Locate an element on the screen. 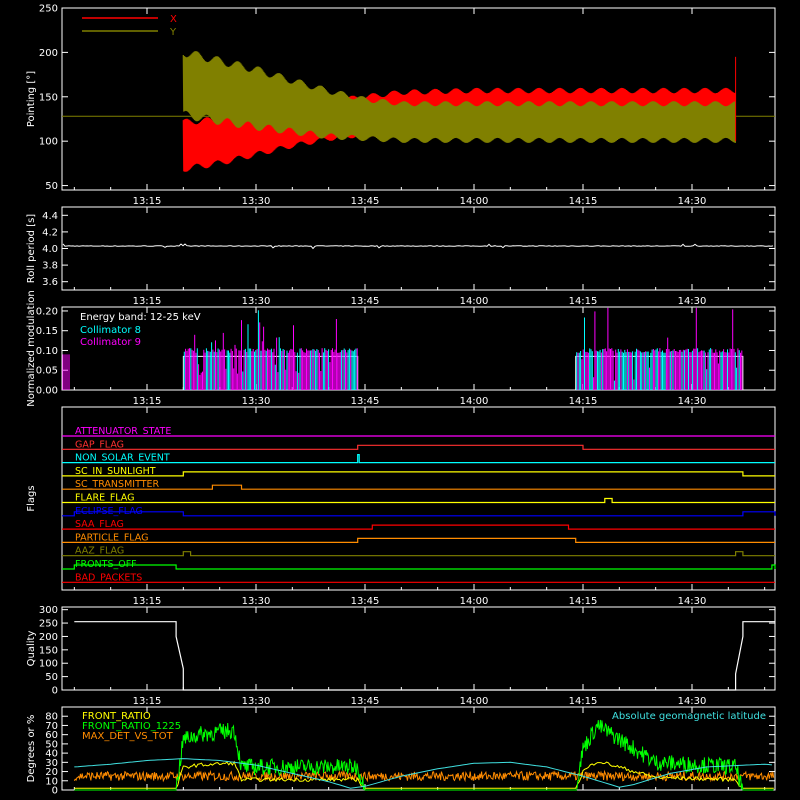  flag-label-particle-flag: PARTICLE_FLAG is located at coordinates (111, 537).